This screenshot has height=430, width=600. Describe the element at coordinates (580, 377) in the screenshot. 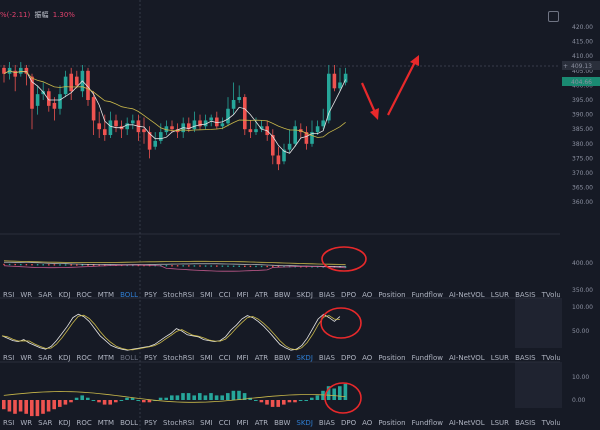

I see `macd-tick: 10.00` at that location.